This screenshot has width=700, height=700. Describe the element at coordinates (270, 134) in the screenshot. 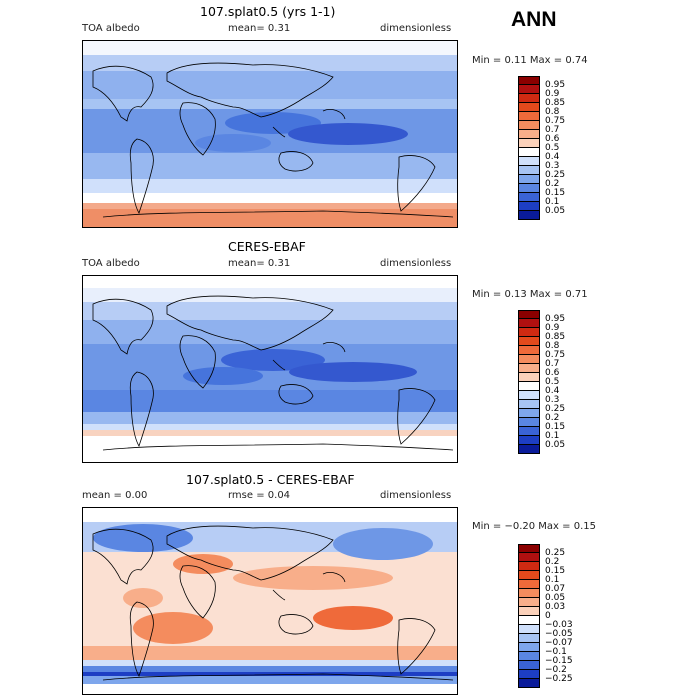

I see `map-model` at that location.